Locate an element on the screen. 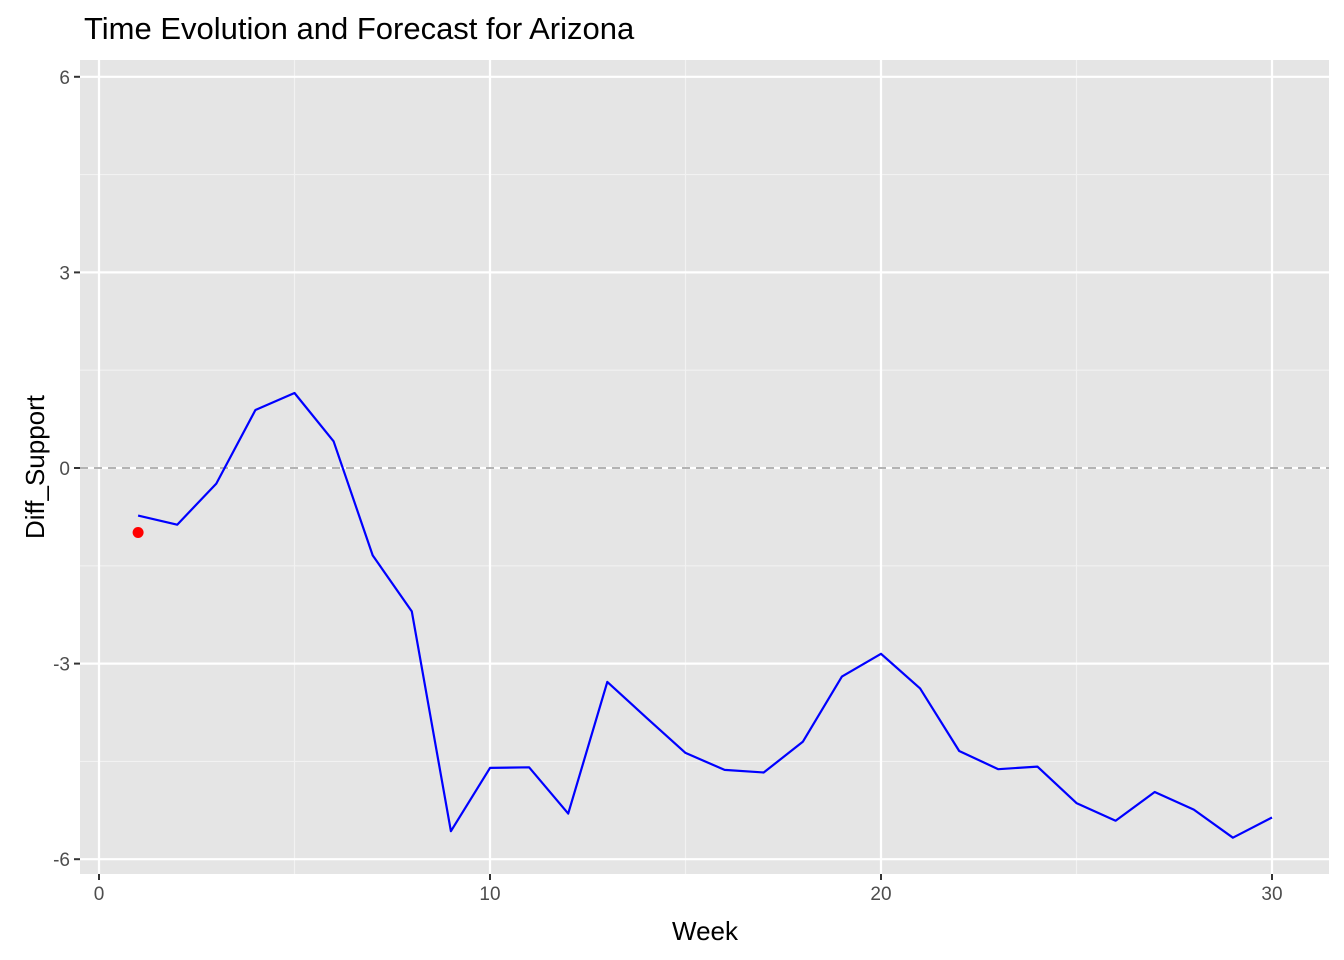  y-axis-ticks: -6 -3 0 3 6 is located at coordinates (66, 469).